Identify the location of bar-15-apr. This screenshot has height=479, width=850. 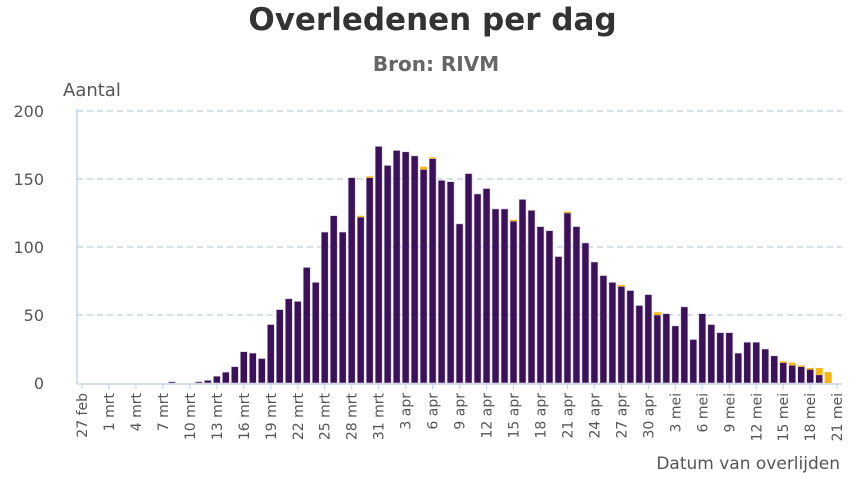
(513, 302).